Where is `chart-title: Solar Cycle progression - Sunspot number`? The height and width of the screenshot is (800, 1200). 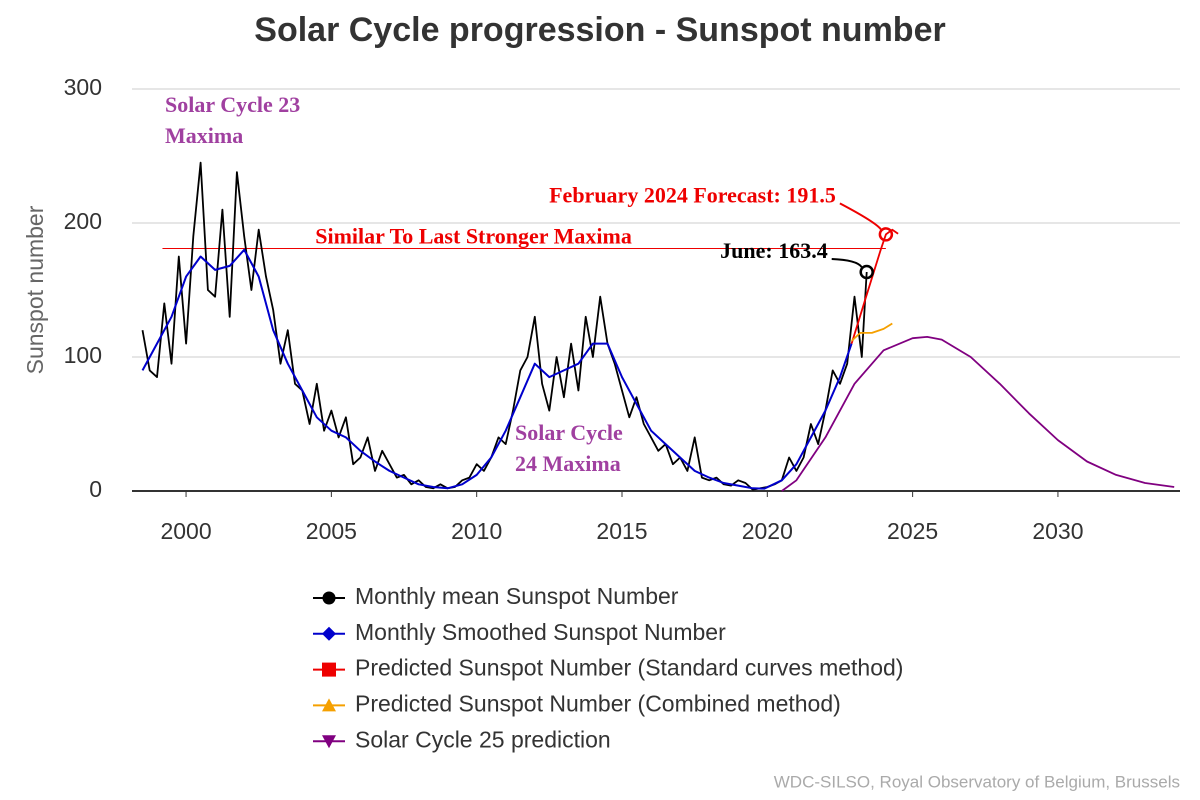 chart-title: Solar Cycle progression - Sunspot number is located at coordinates (599, 30).